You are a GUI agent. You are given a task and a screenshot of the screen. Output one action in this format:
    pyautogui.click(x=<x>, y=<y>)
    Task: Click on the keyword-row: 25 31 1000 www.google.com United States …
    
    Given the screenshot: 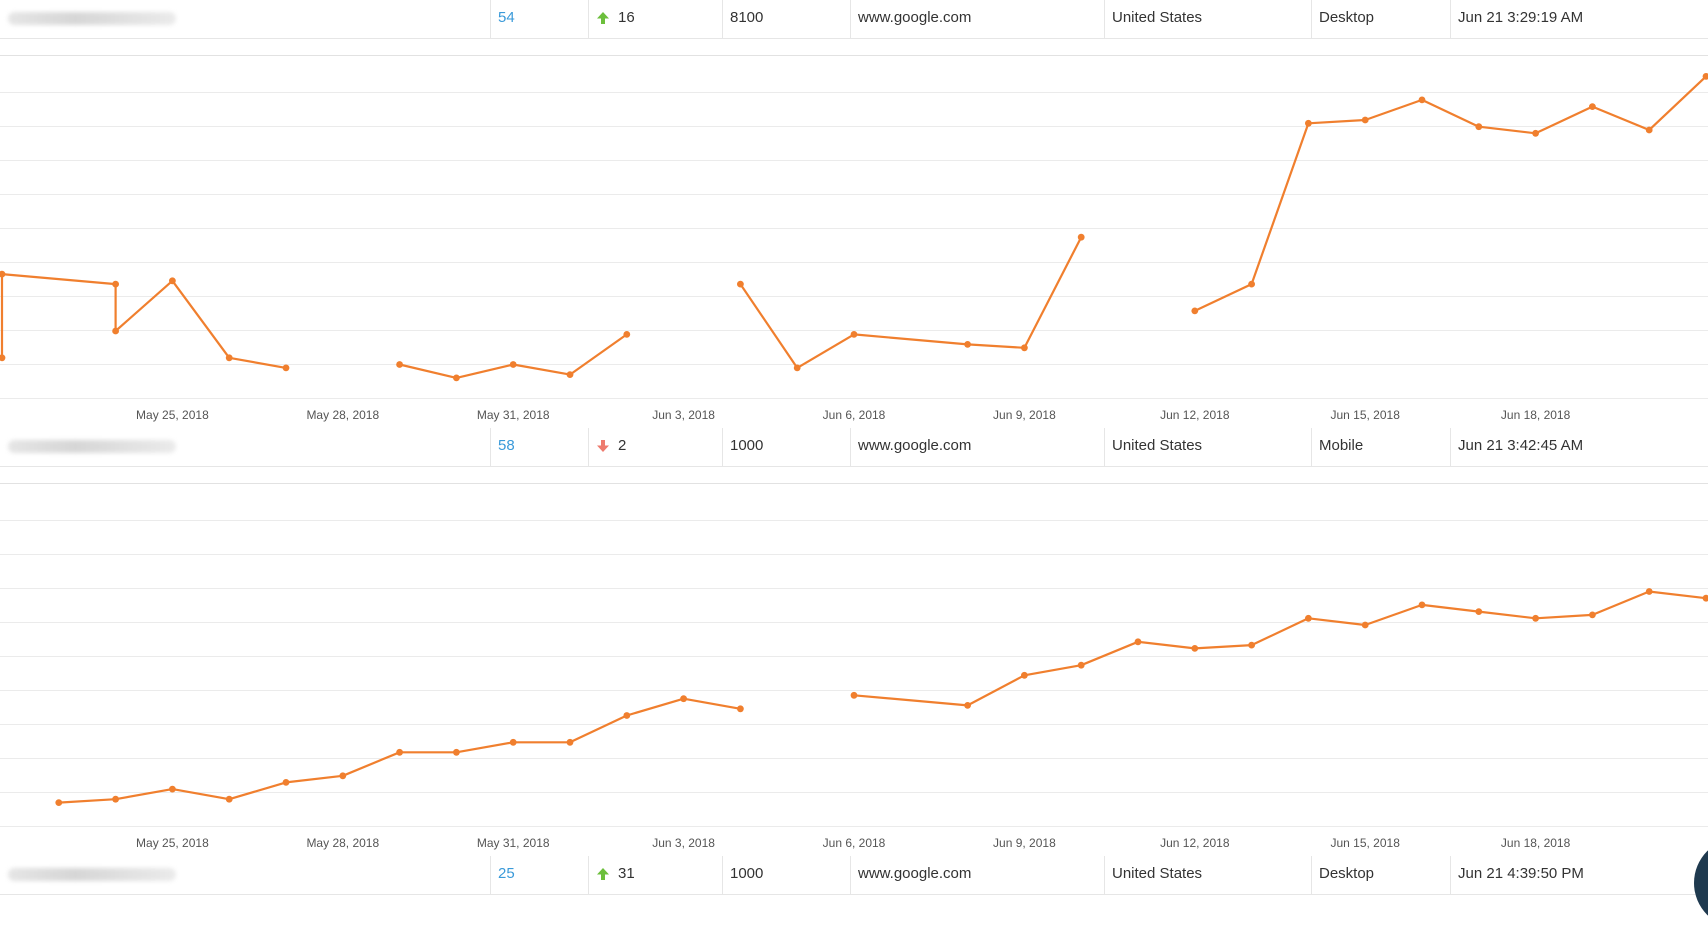 What is the action you would take?
    pyautogui.click(x=854, y=875)
    